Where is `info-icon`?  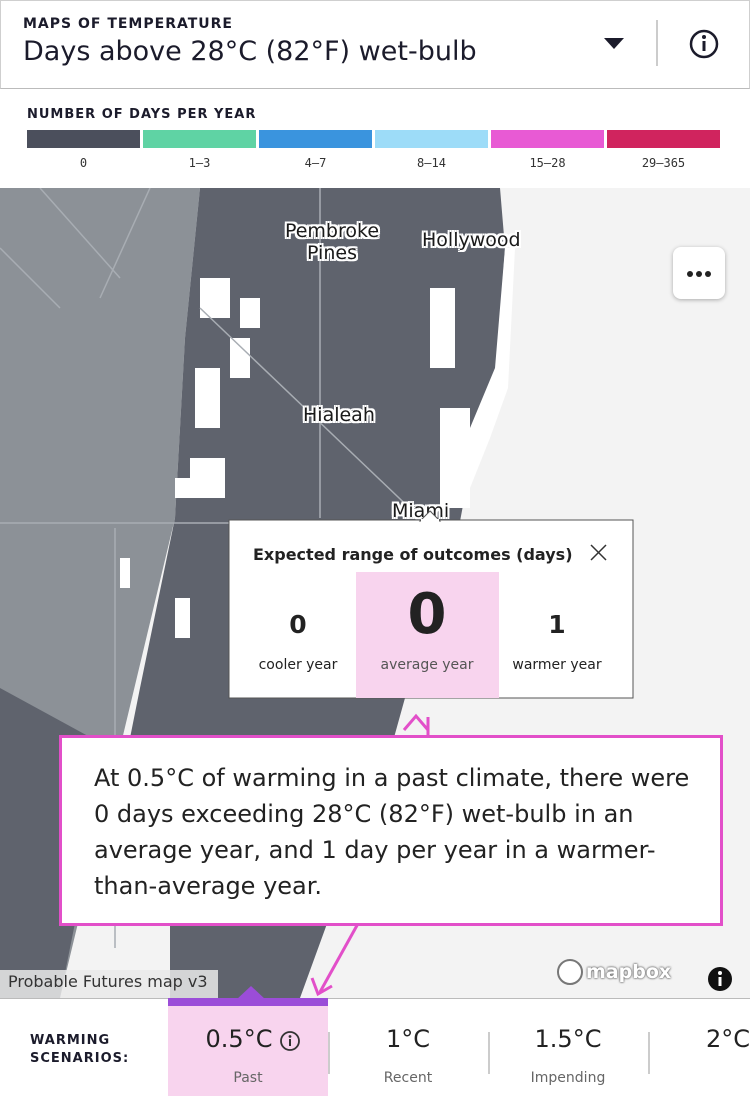
info-icon is located at coordinates (704, 44).